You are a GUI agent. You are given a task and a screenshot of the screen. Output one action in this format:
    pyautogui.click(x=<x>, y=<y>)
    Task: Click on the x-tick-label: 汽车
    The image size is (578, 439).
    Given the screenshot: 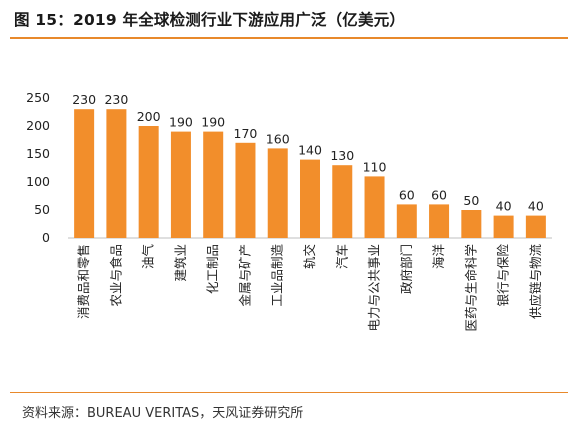 What is the action you would take?
    pyautogui.click(x=341, y=256)
    